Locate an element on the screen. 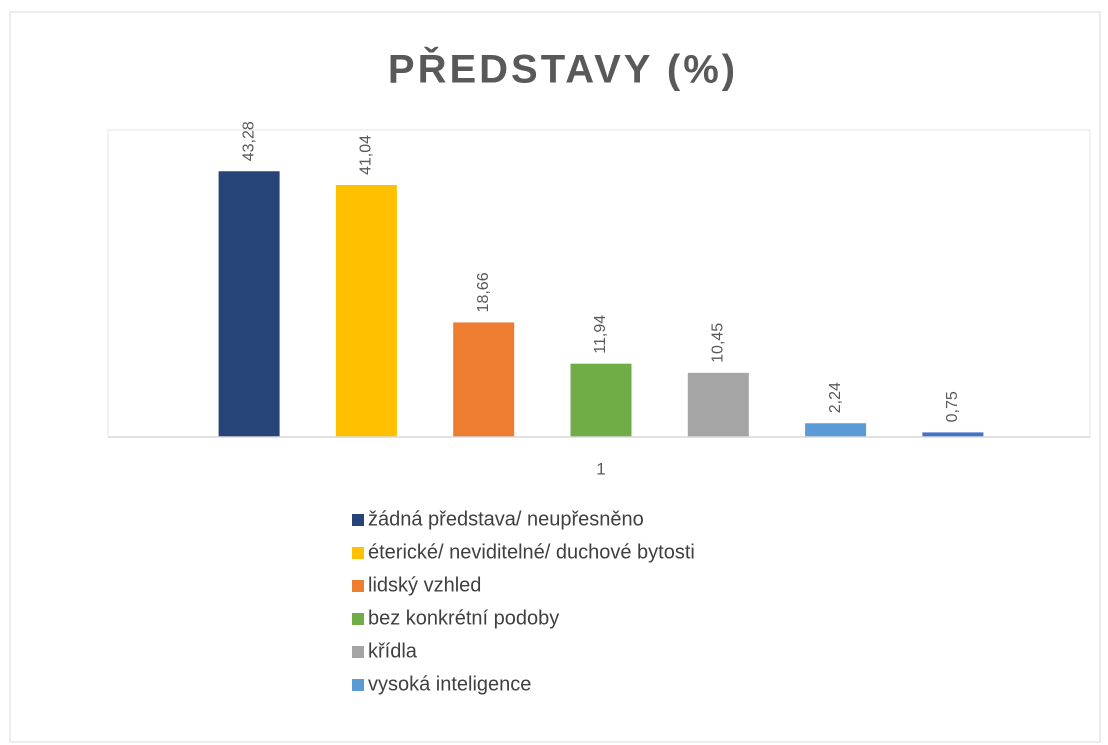 The width and height of the screenshot is (1108, 745). data-label: 0,75 is located at coordinates (952, 406).